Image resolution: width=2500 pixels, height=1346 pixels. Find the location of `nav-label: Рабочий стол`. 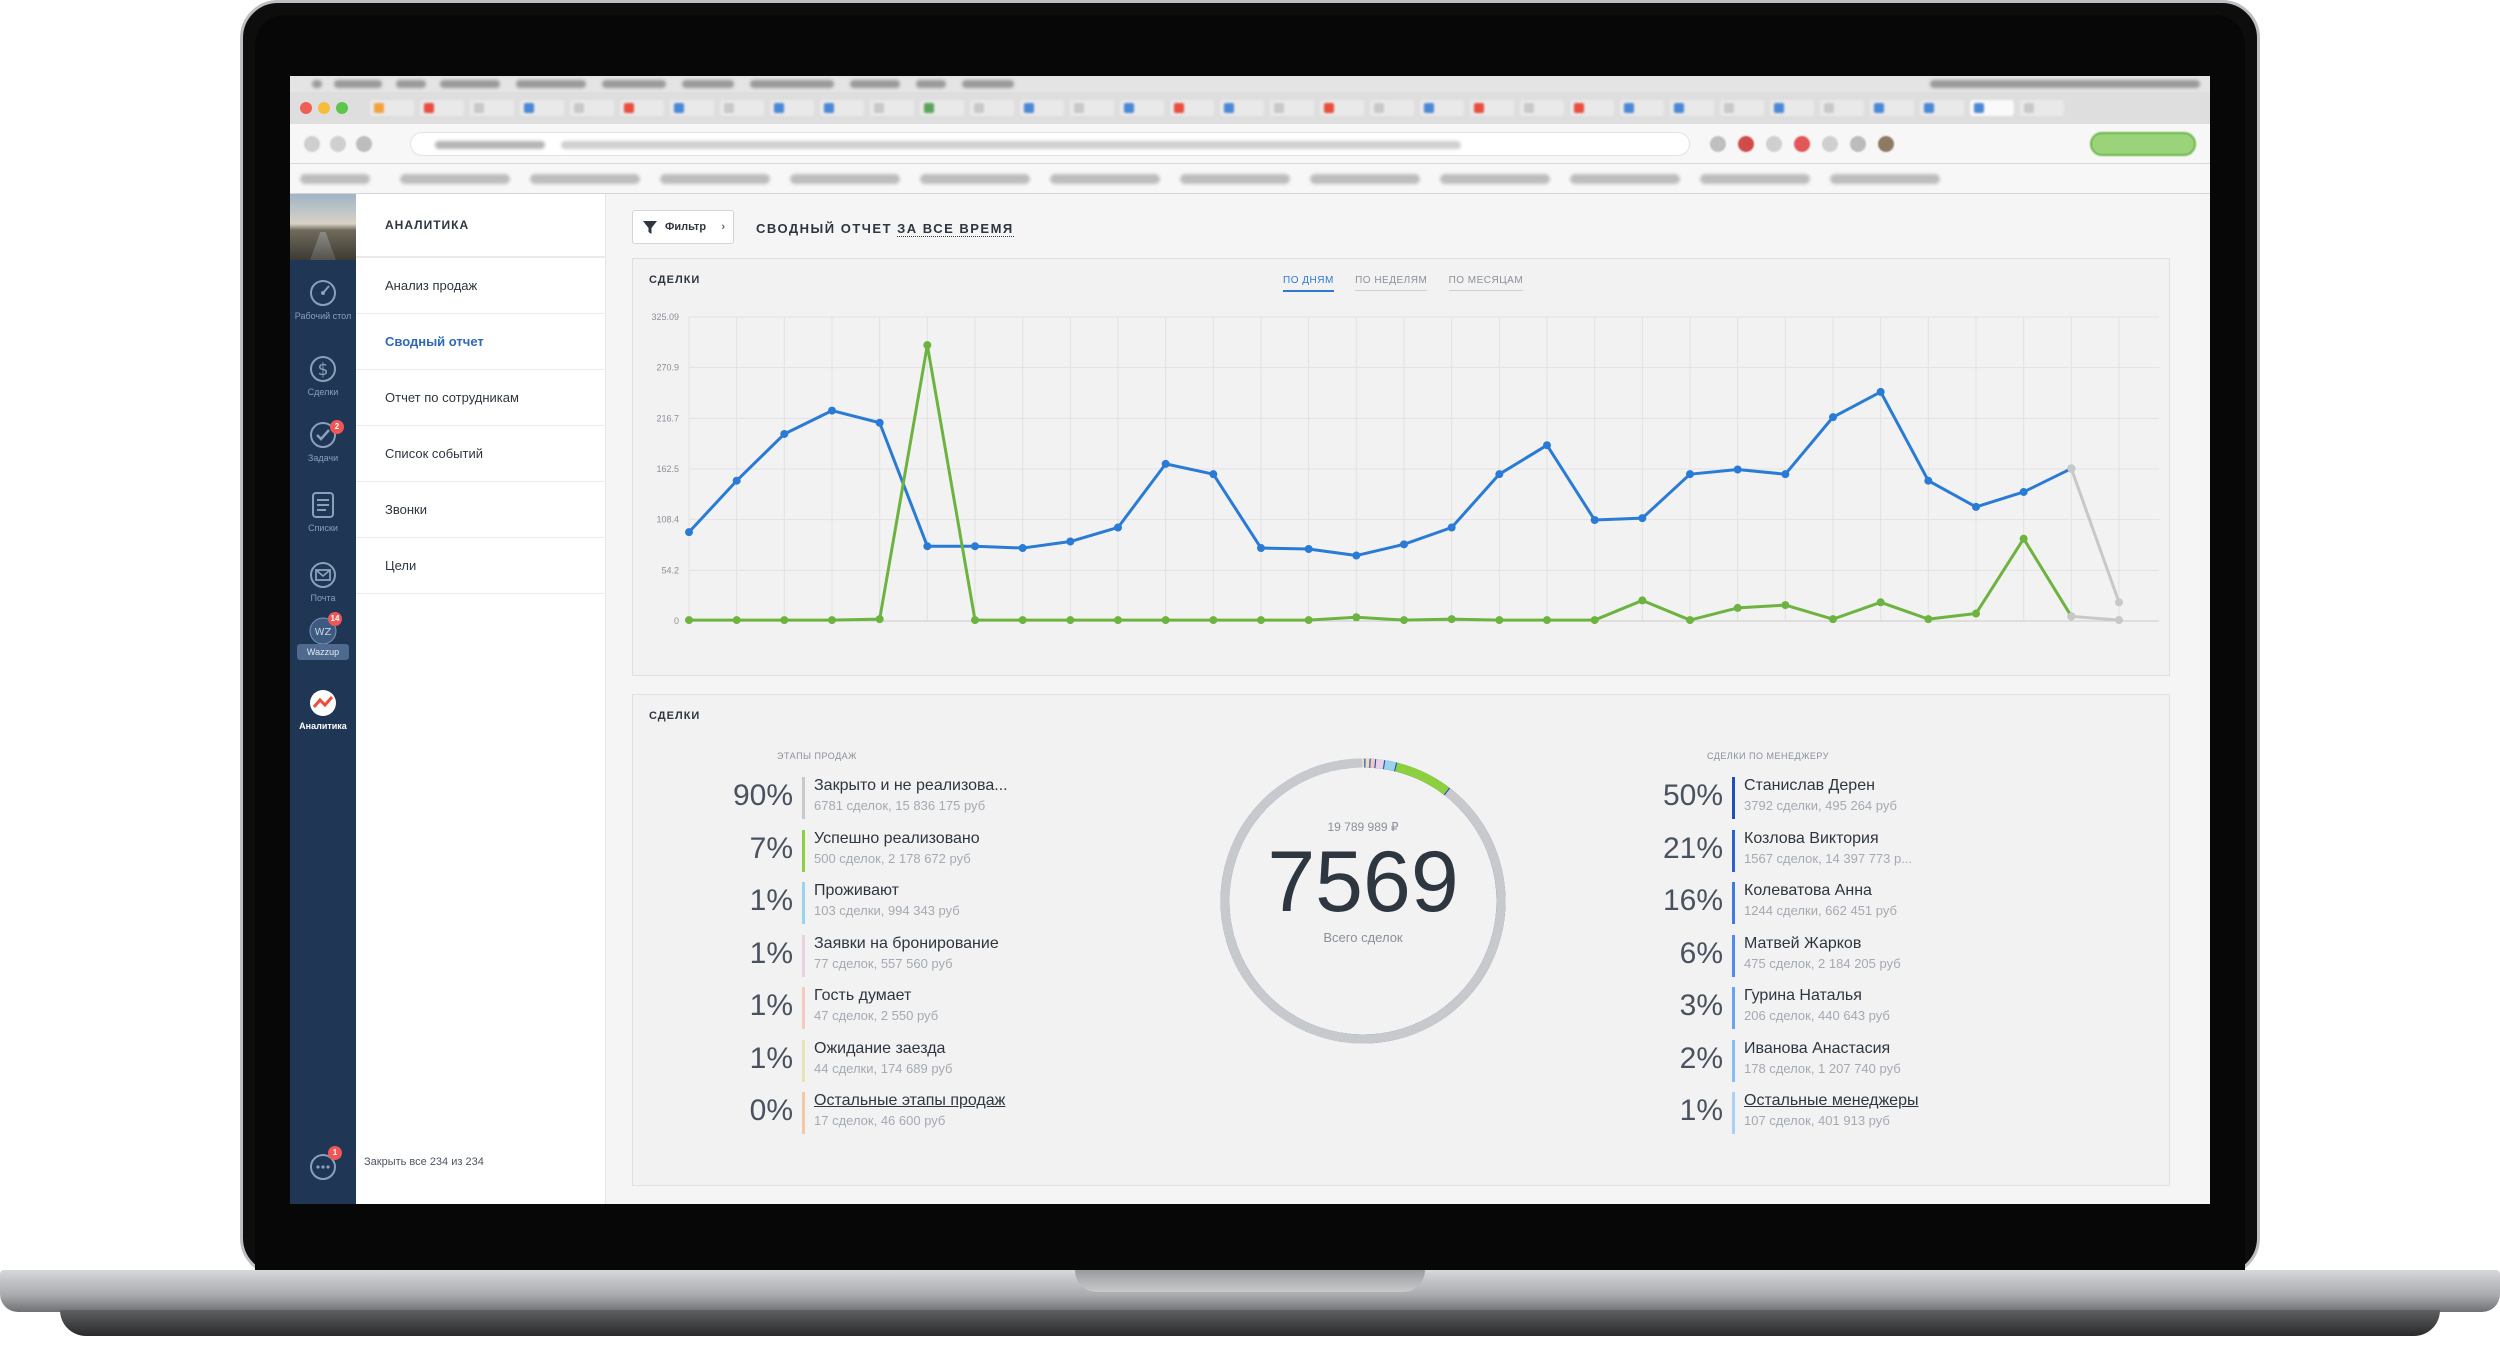

nav-label: Рабочий стол is located at coordinates (323, 316).